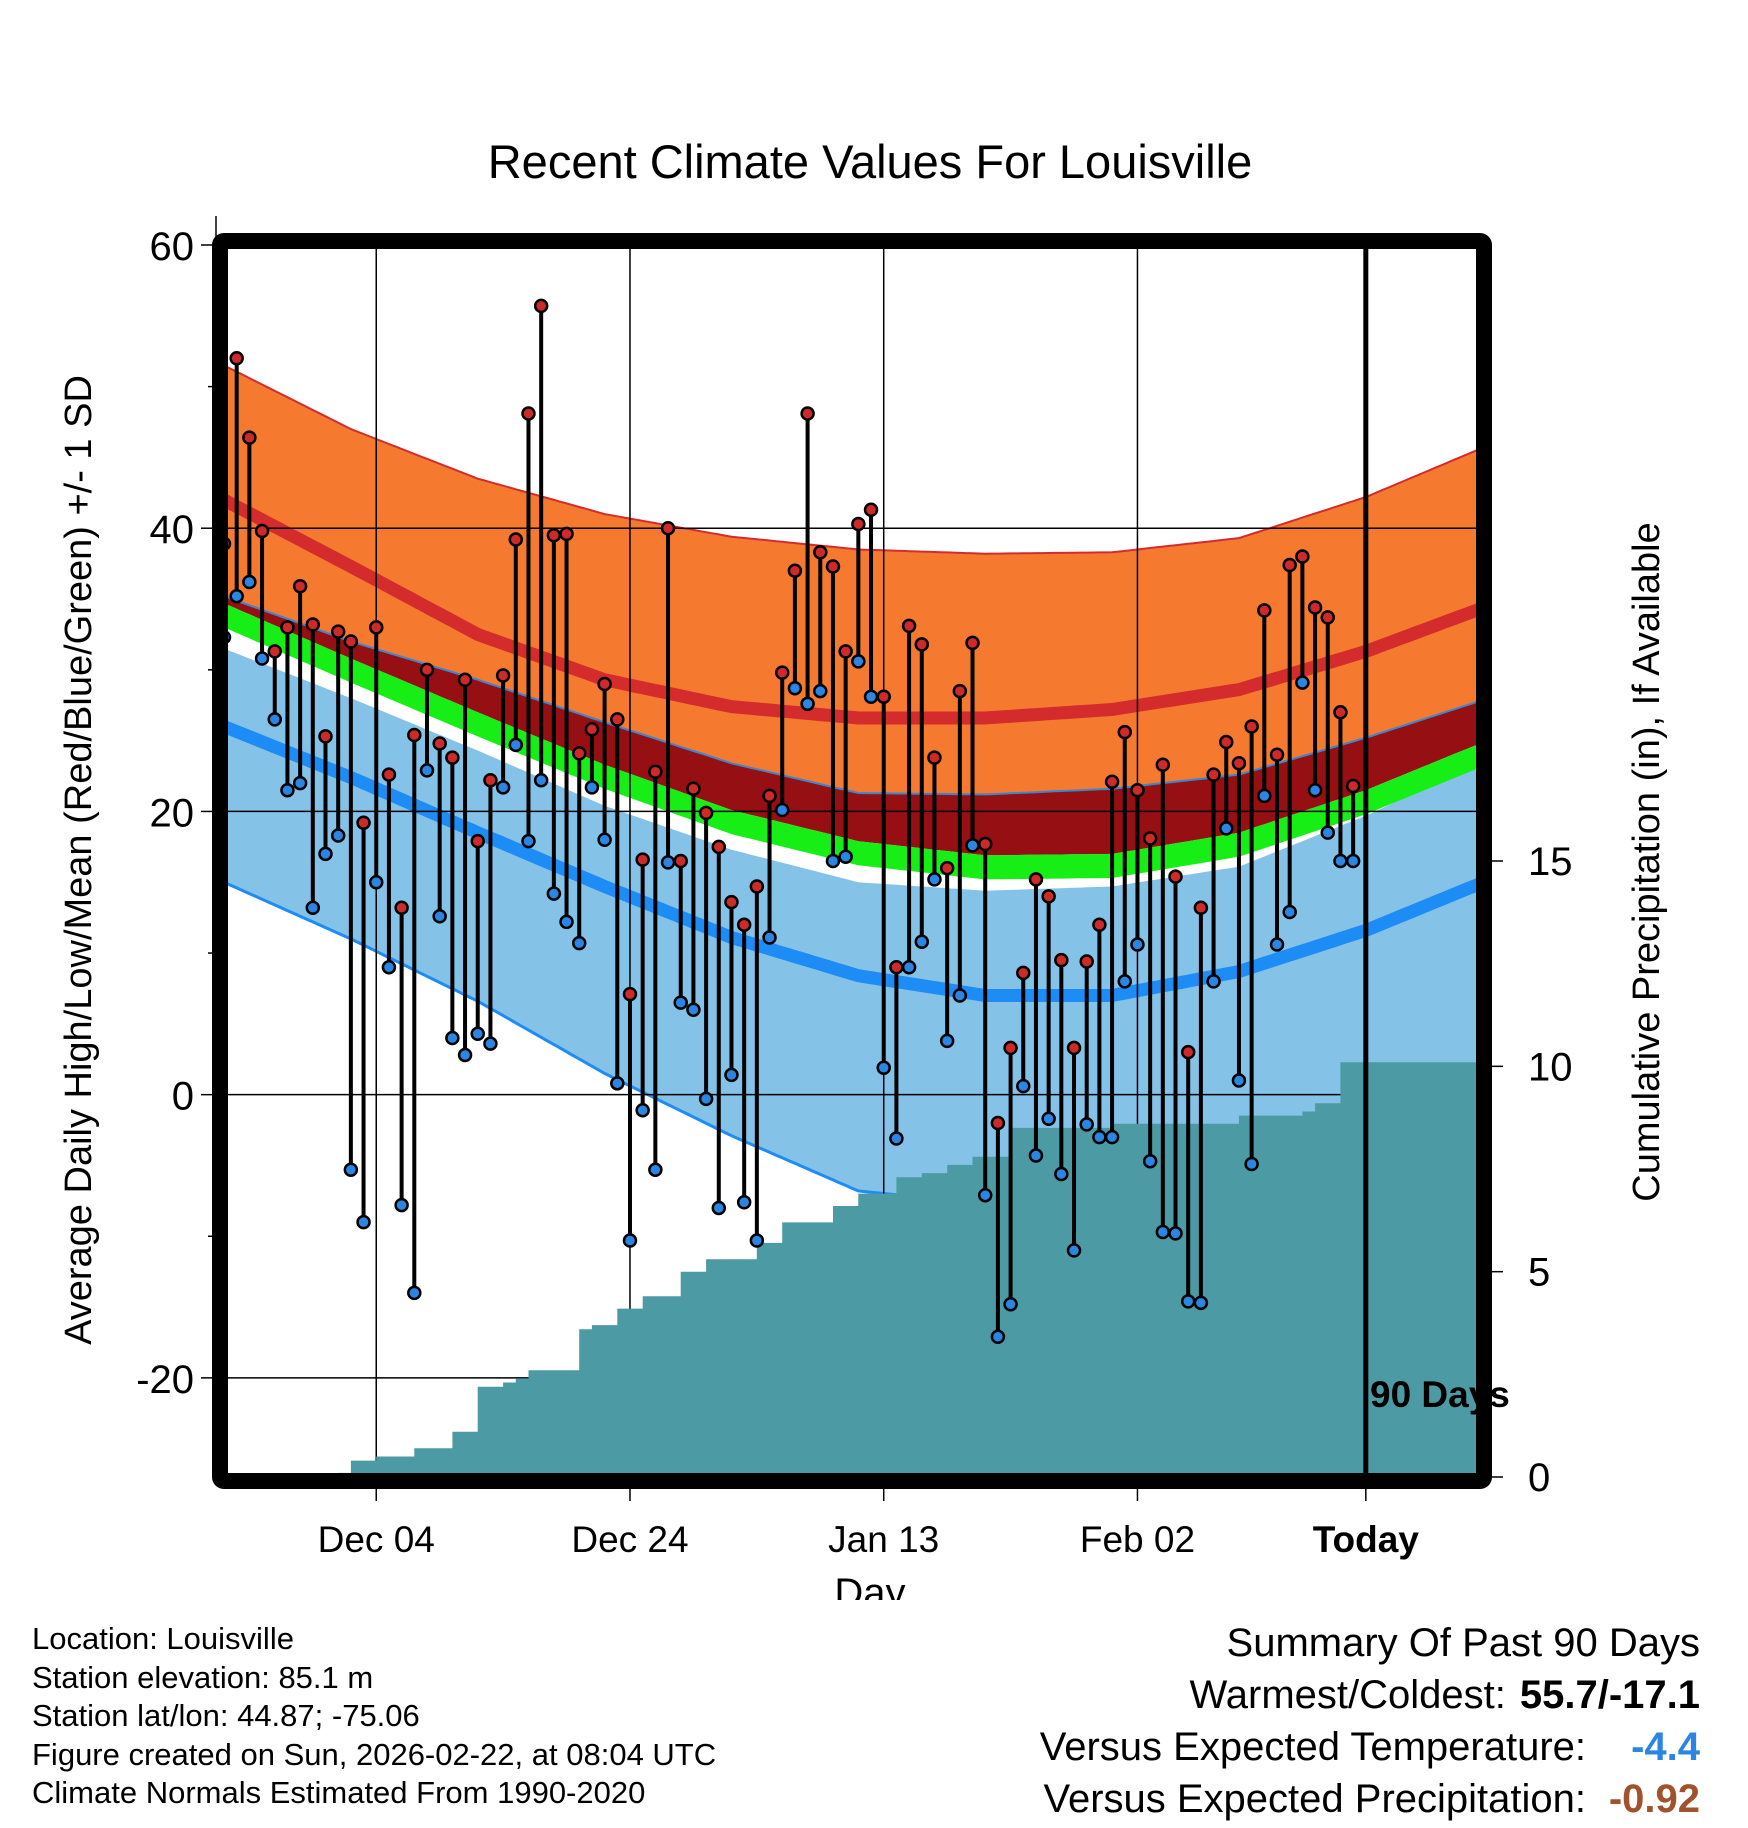 This screenshot has height=1828, width=1748. Describe the element at coordinates (1665, 1747) in the screenshot. I see `temp-value: -4.4` at that location.